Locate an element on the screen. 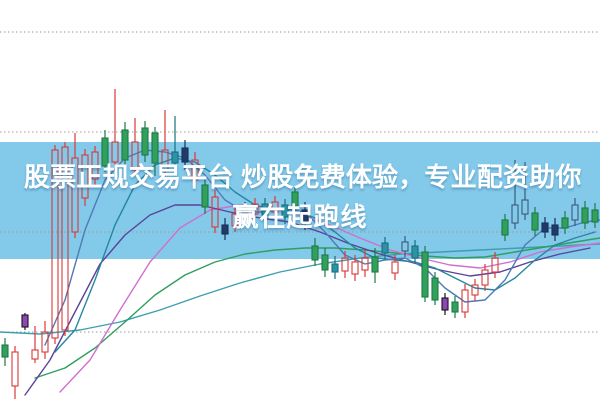 This screenshot has width=600, height=400. banner-headline-line1: 股票正规交易平台 炒股免费体验，专业配资助你 is located at coordinates (303, 177).